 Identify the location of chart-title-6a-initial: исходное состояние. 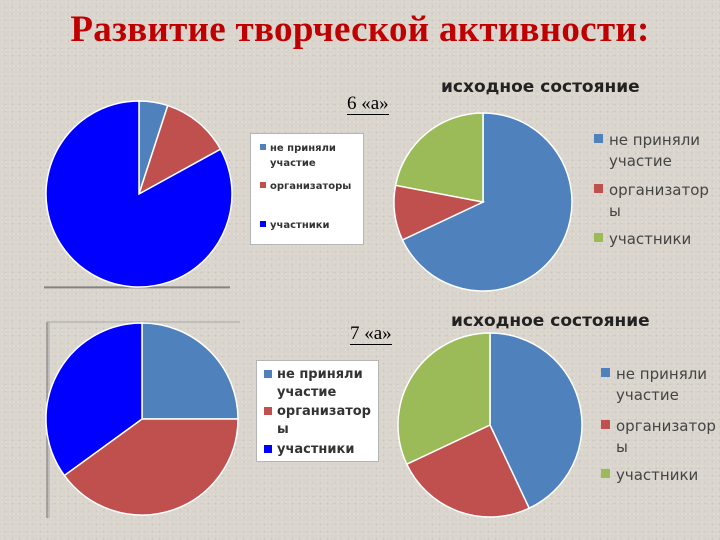
(540, 87).